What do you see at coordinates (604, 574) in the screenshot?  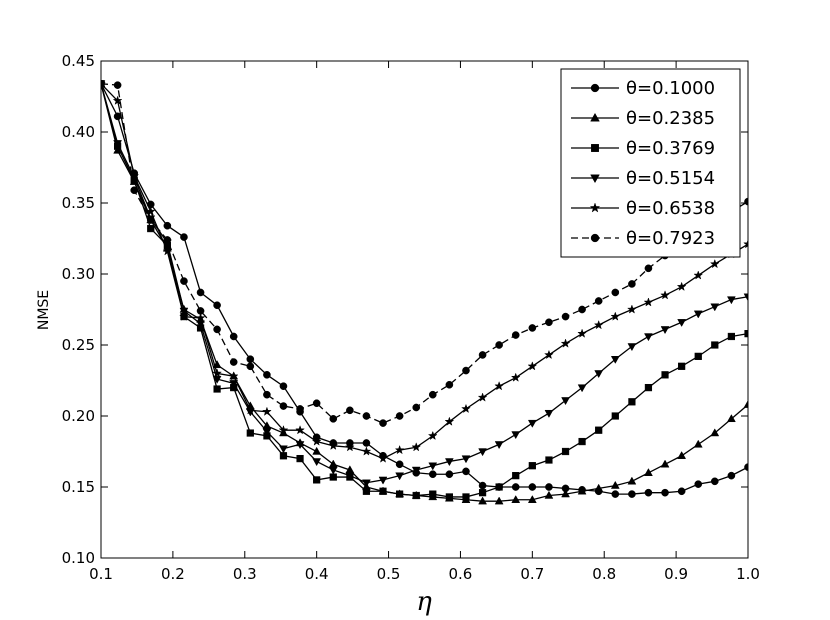 I see `x-tick-label: 0.8` at bounding box center [604, 574].